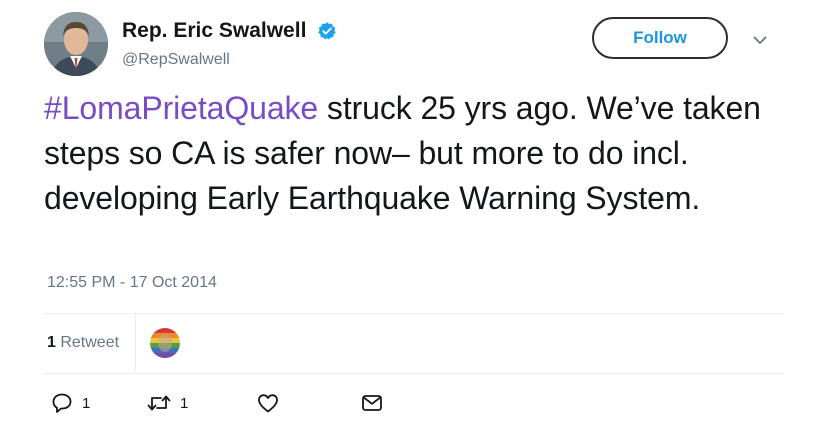  What do you see at coordinates (268, 403) in the screenshot?
I see `like-icon` at bounding box center [268, 403].